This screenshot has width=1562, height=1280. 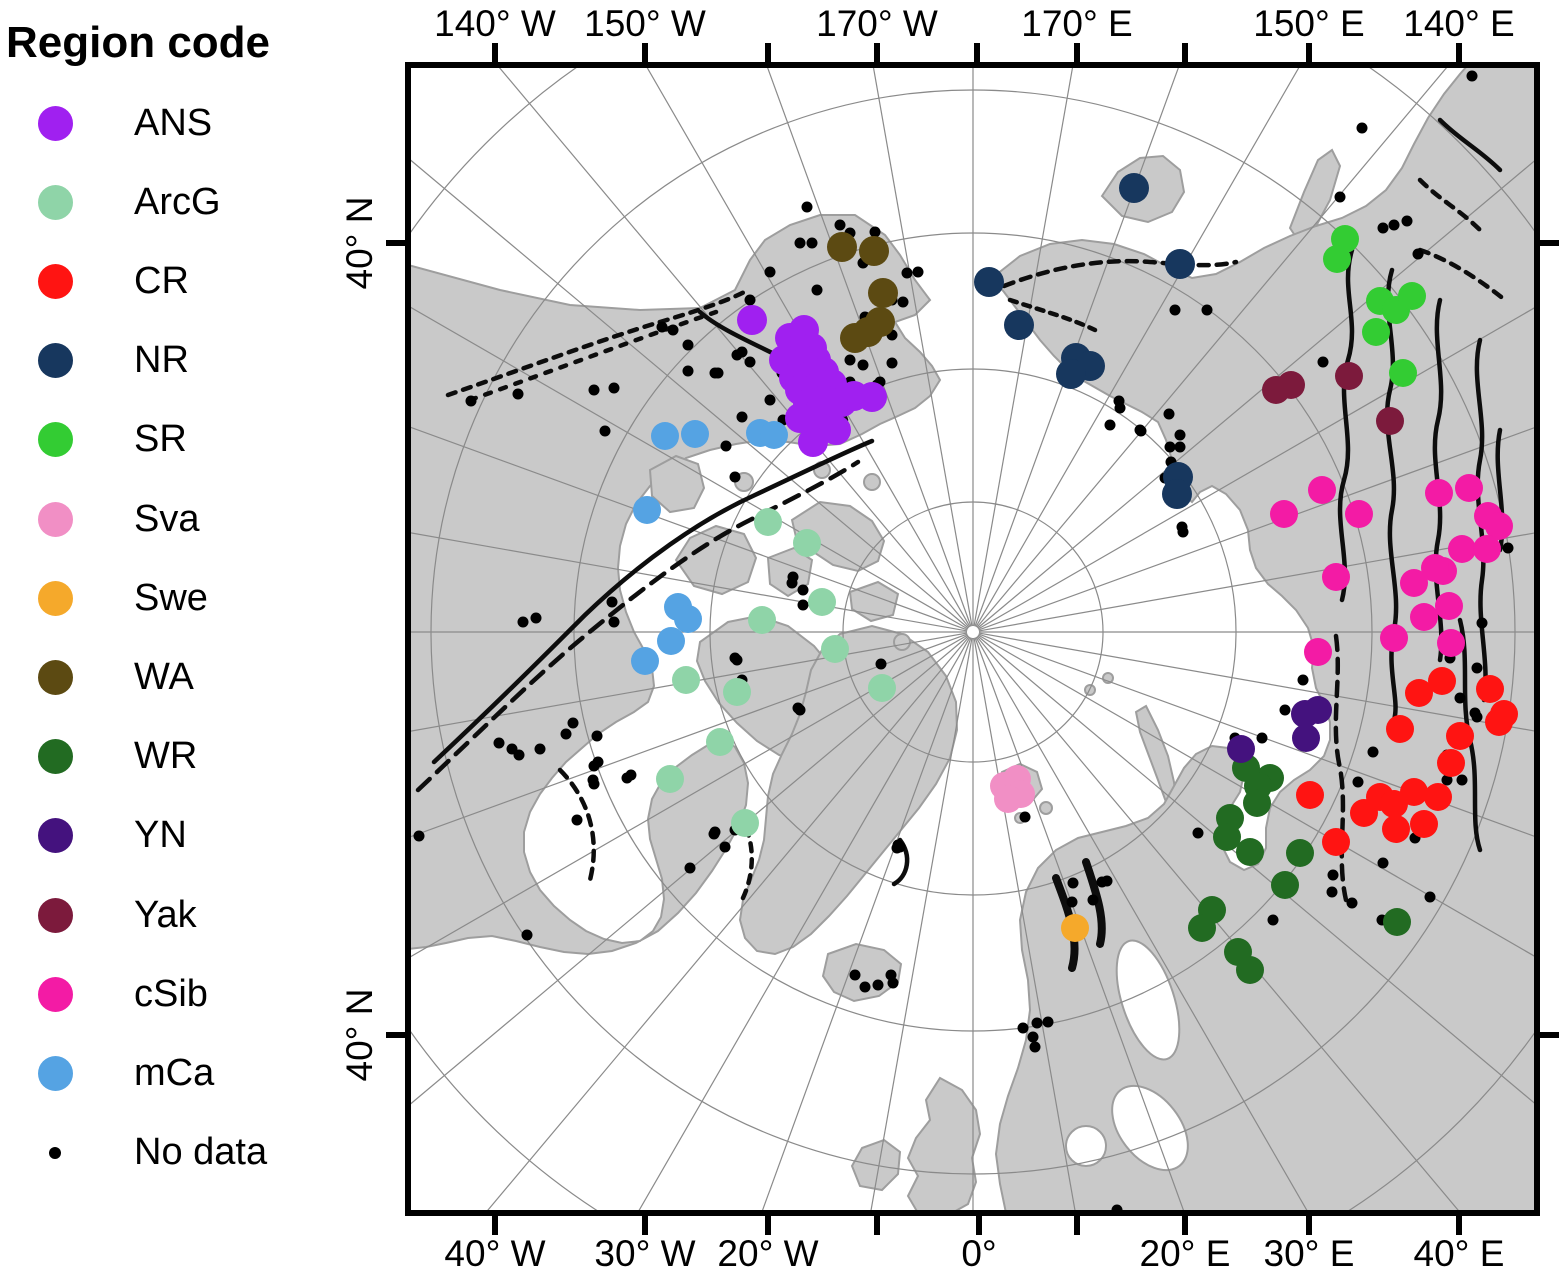 What do you see at coordinates (171, 597) in the screenshot?
I see `legend-label: Swe` at bounding box center [171, 597].